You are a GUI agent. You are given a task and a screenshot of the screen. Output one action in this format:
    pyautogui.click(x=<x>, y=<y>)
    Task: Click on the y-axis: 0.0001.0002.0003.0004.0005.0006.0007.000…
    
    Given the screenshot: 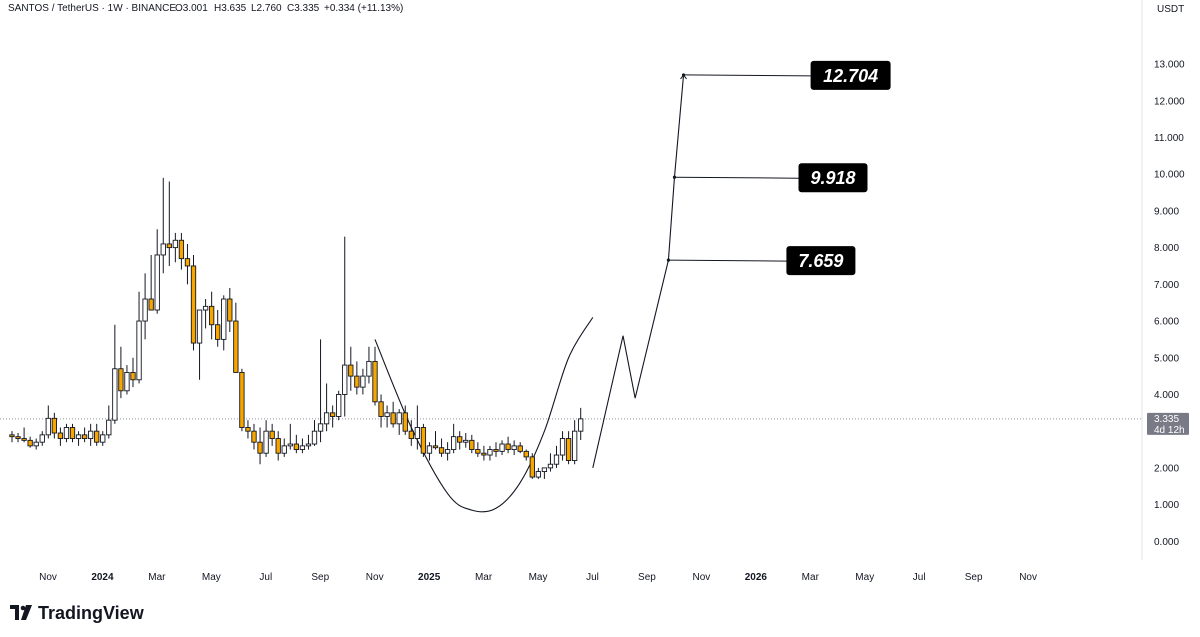 What is the action you would take?
    pyautogui.click(x=1169, y=304)
    